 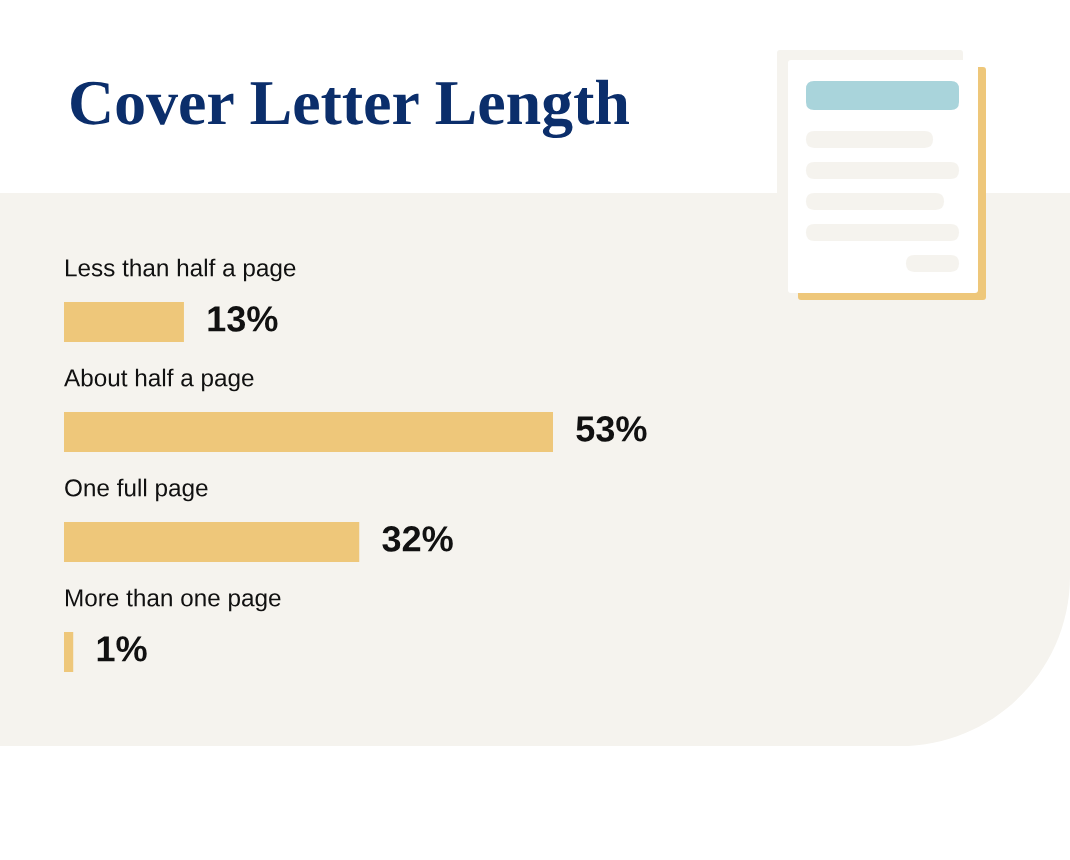 What do you see at coordinates (611, 429) in the screenshot?
I see `data-label: 53%` at bounding box center [611, 429].